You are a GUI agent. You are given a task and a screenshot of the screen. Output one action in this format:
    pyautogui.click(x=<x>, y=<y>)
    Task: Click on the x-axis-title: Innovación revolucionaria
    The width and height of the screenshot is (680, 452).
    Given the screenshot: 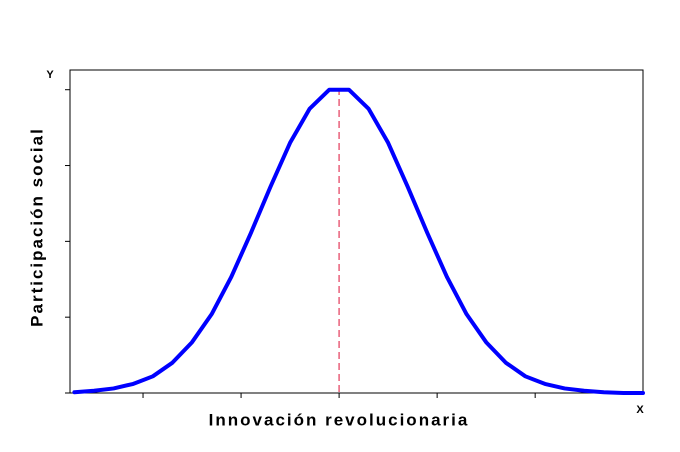 What is the action you would take?
    pyautogui.click(x=339, y=419)
    